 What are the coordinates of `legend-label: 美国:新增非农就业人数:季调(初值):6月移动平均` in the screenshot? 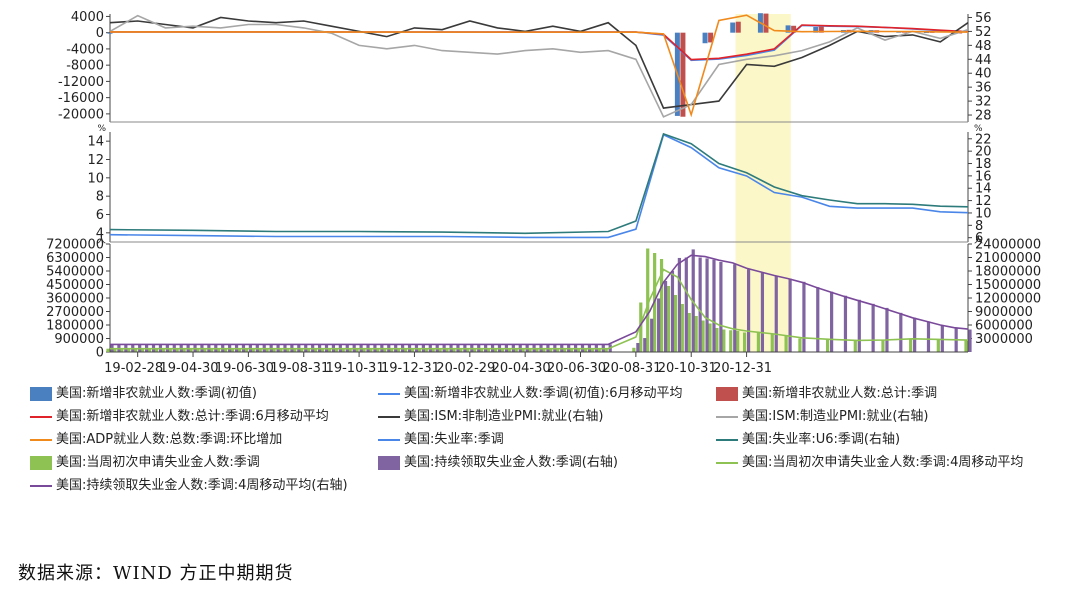 It's located at (543, 393).